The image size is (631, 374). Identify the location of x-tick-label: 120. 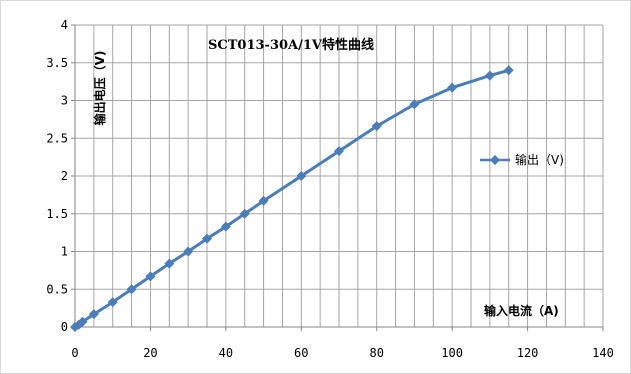
(528, 353).